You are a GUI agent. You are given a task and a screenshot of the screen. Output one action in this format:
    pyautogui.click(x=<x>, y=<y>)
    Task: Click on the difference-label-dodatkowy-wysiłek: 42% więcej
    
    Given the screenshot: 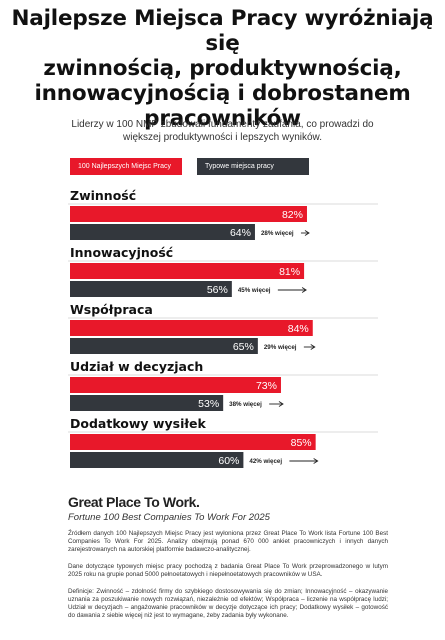 What is the action you would take?
    pyautogui.click(x=265, y=461)
    